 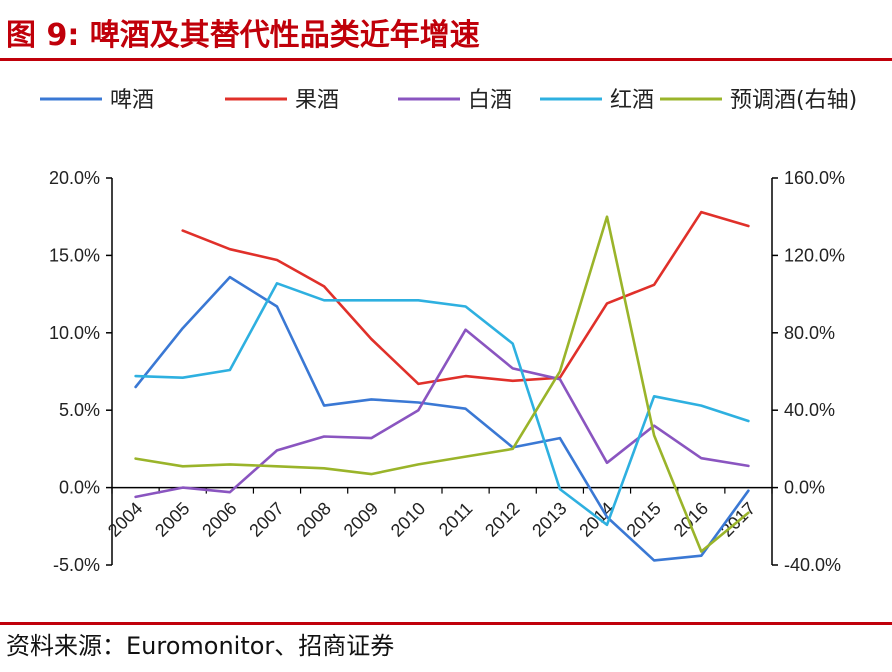 I want to click on x-axis-tick-label: 2008, so click(x=314, y=519).